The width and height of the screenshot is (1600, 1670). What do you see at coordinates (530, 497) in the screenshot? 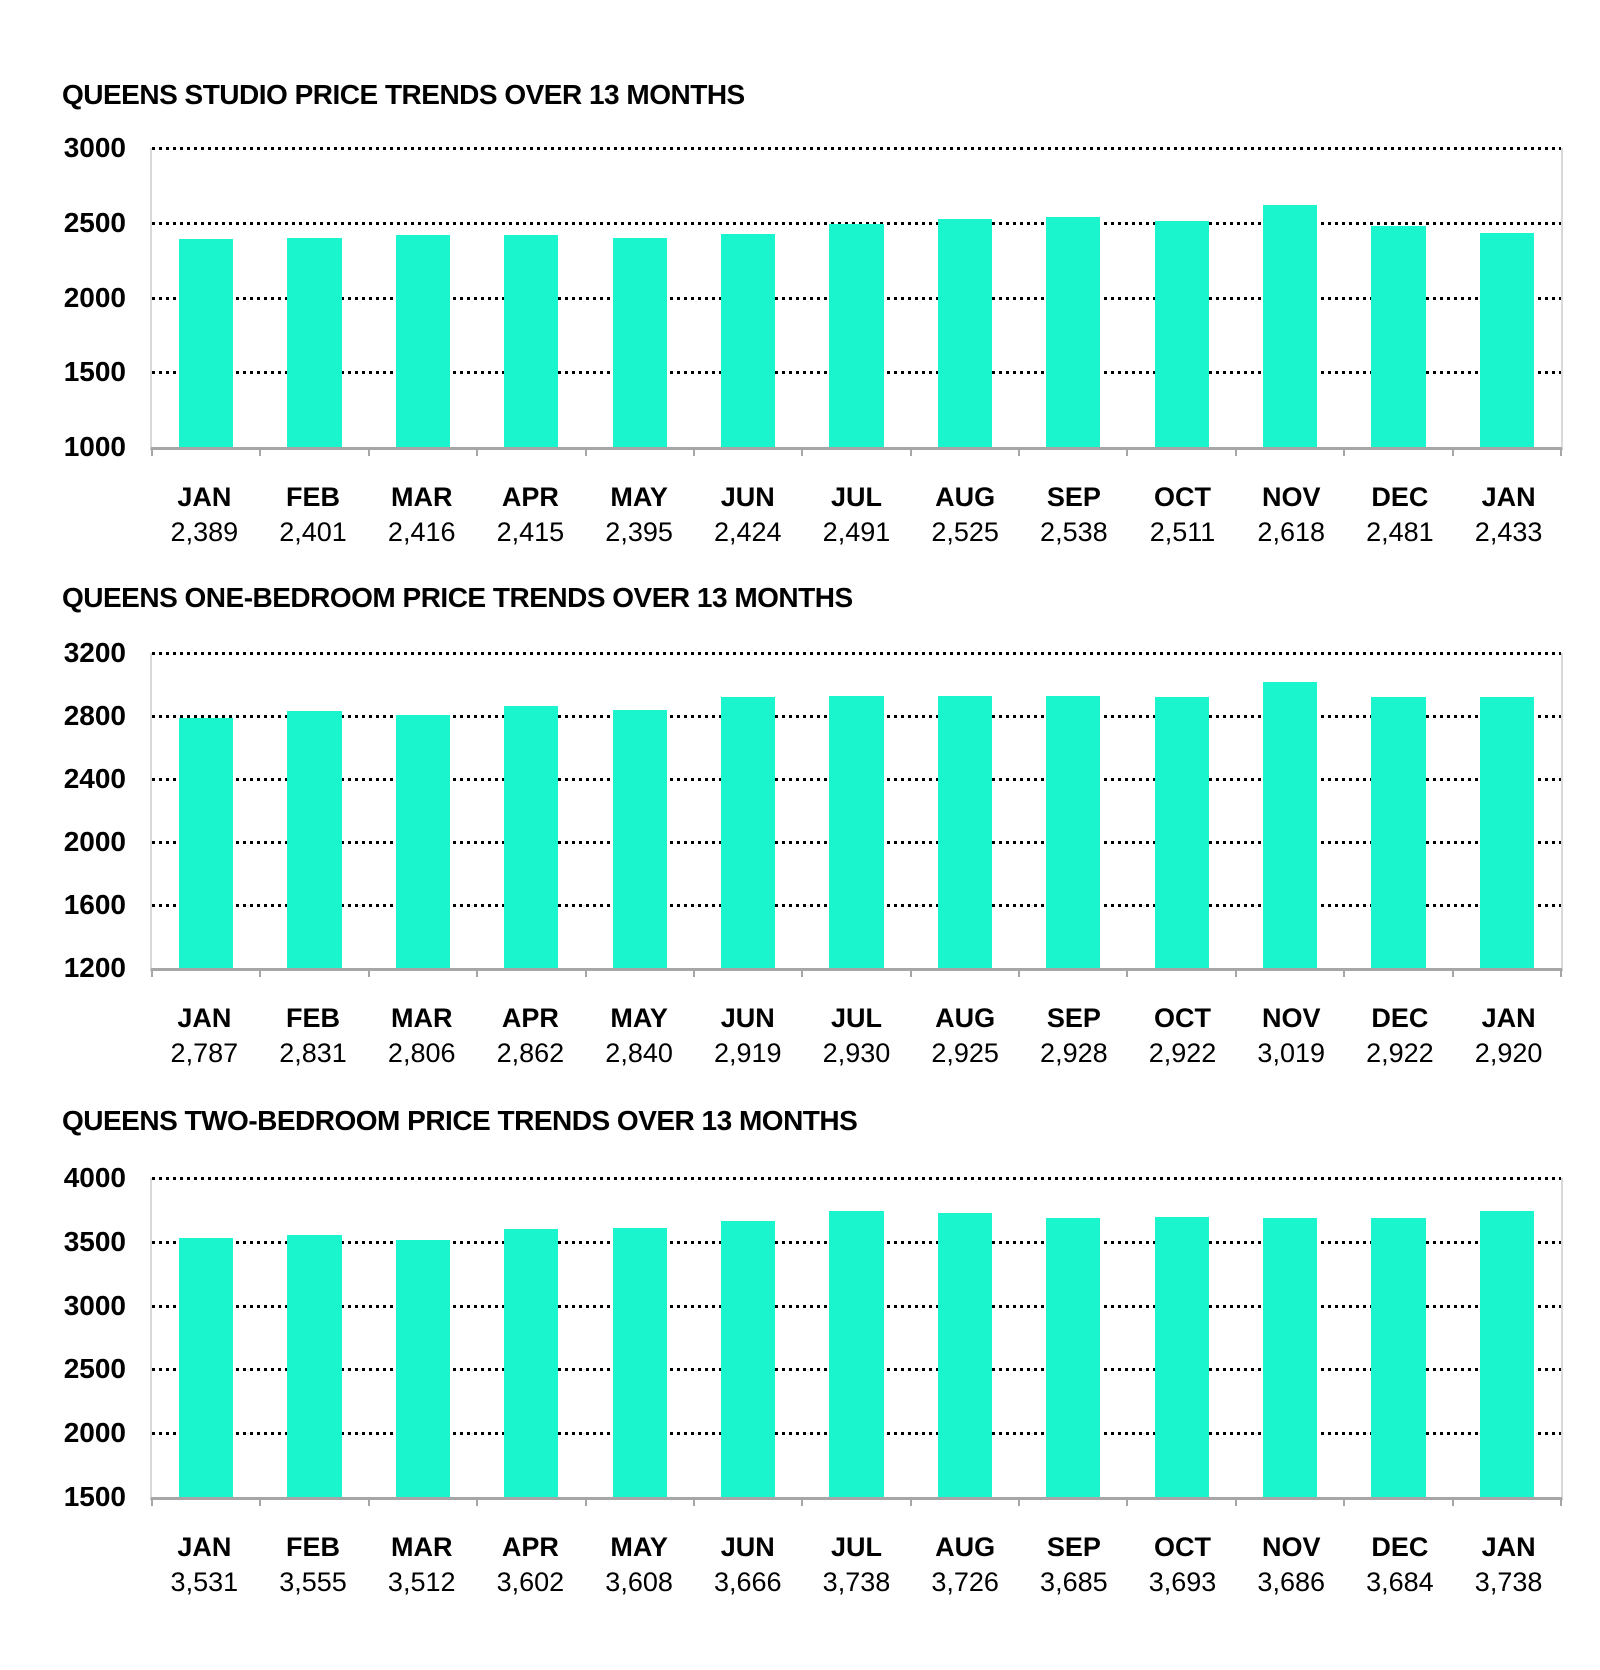
I see `month-label: APR` at bounding box center [530, 497].